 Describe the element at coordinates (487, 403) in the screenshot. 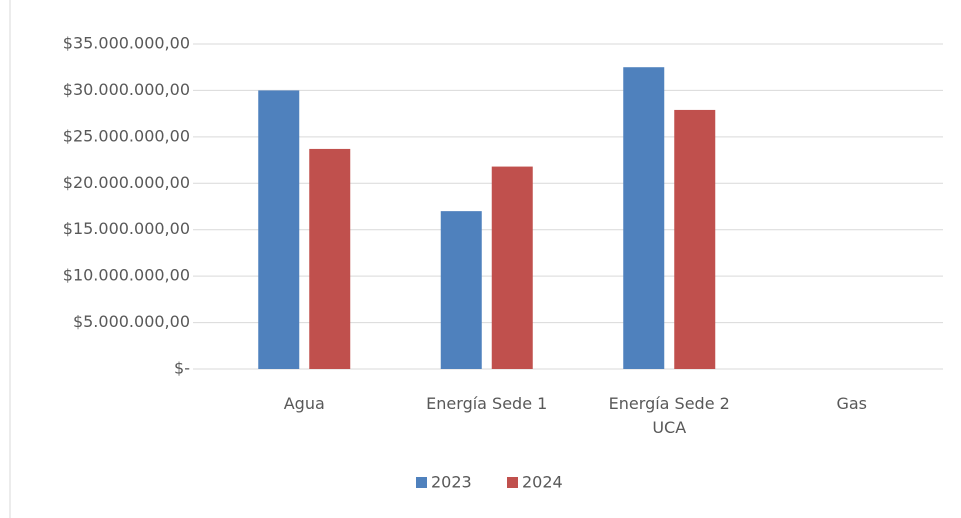

I see `x-tick-label: Energía Sede 1` at that location.